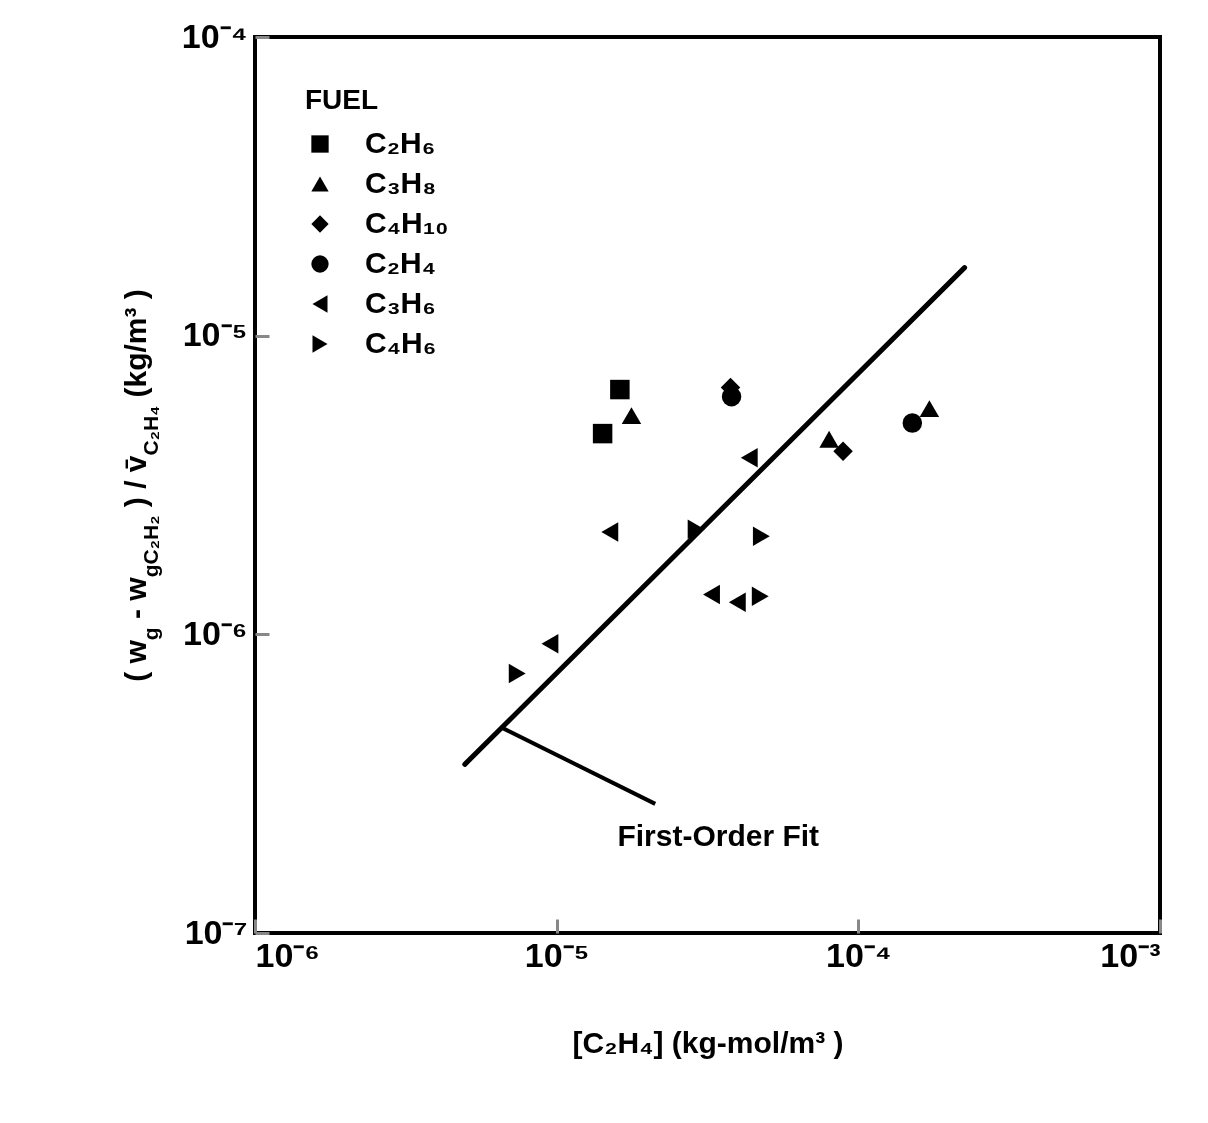 Image resolution: width=1208 pixels, height=1123 pixels. I want to click on legend-label: C₃H₆, so click(400, 302).